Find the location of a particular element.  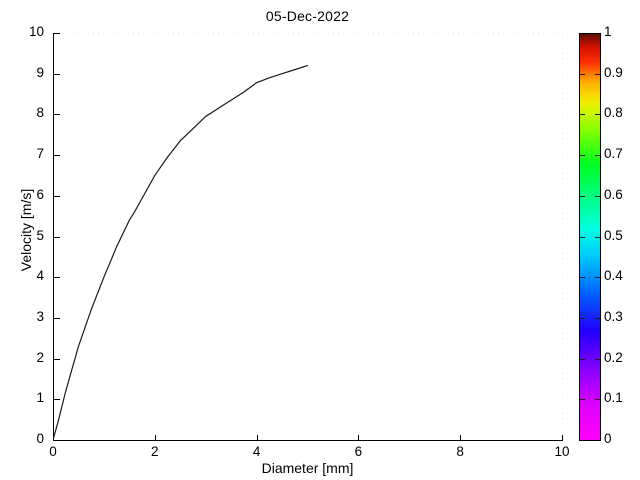

colorbar-tick-label: 0 is located at coordinates (608, 438).